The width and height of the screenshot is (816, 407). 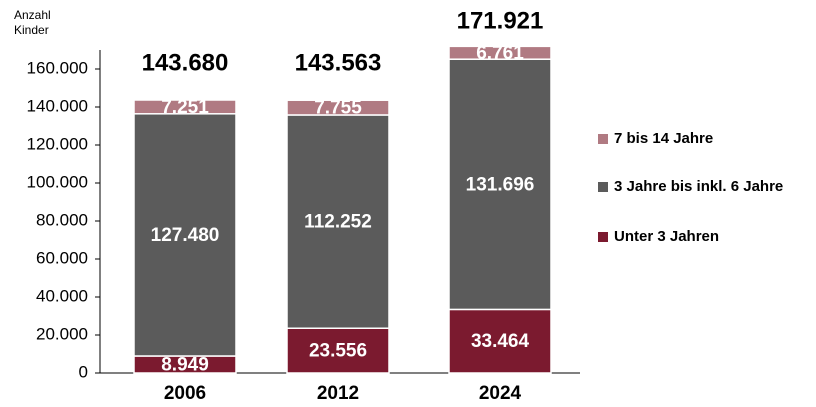 What do you see at coordinates (57, 181) in the screenshot?
I see `y-tick-label: 100.000` at bounding box center [57, 181].